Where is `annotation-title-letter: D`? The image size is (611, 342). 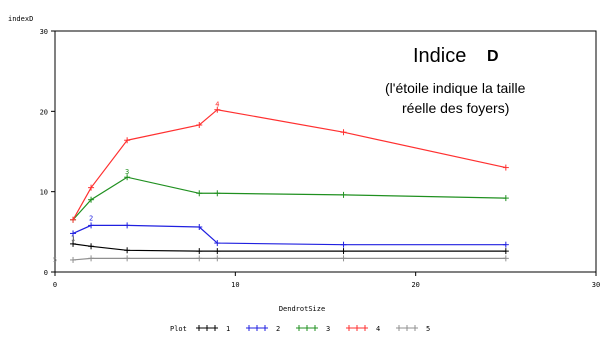
annotation-title-letter: D is located at coordinates (493, 56).